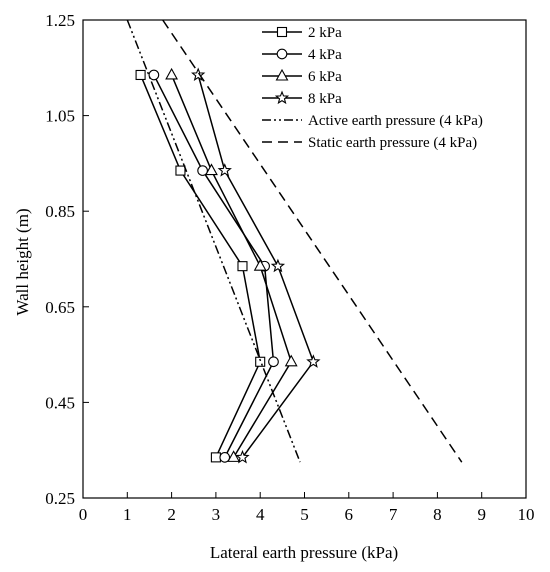  What do you see at coordinates (216, 514) in the screenshot?
I see `x-tick-label: 3` at bounding box center [216, 514].